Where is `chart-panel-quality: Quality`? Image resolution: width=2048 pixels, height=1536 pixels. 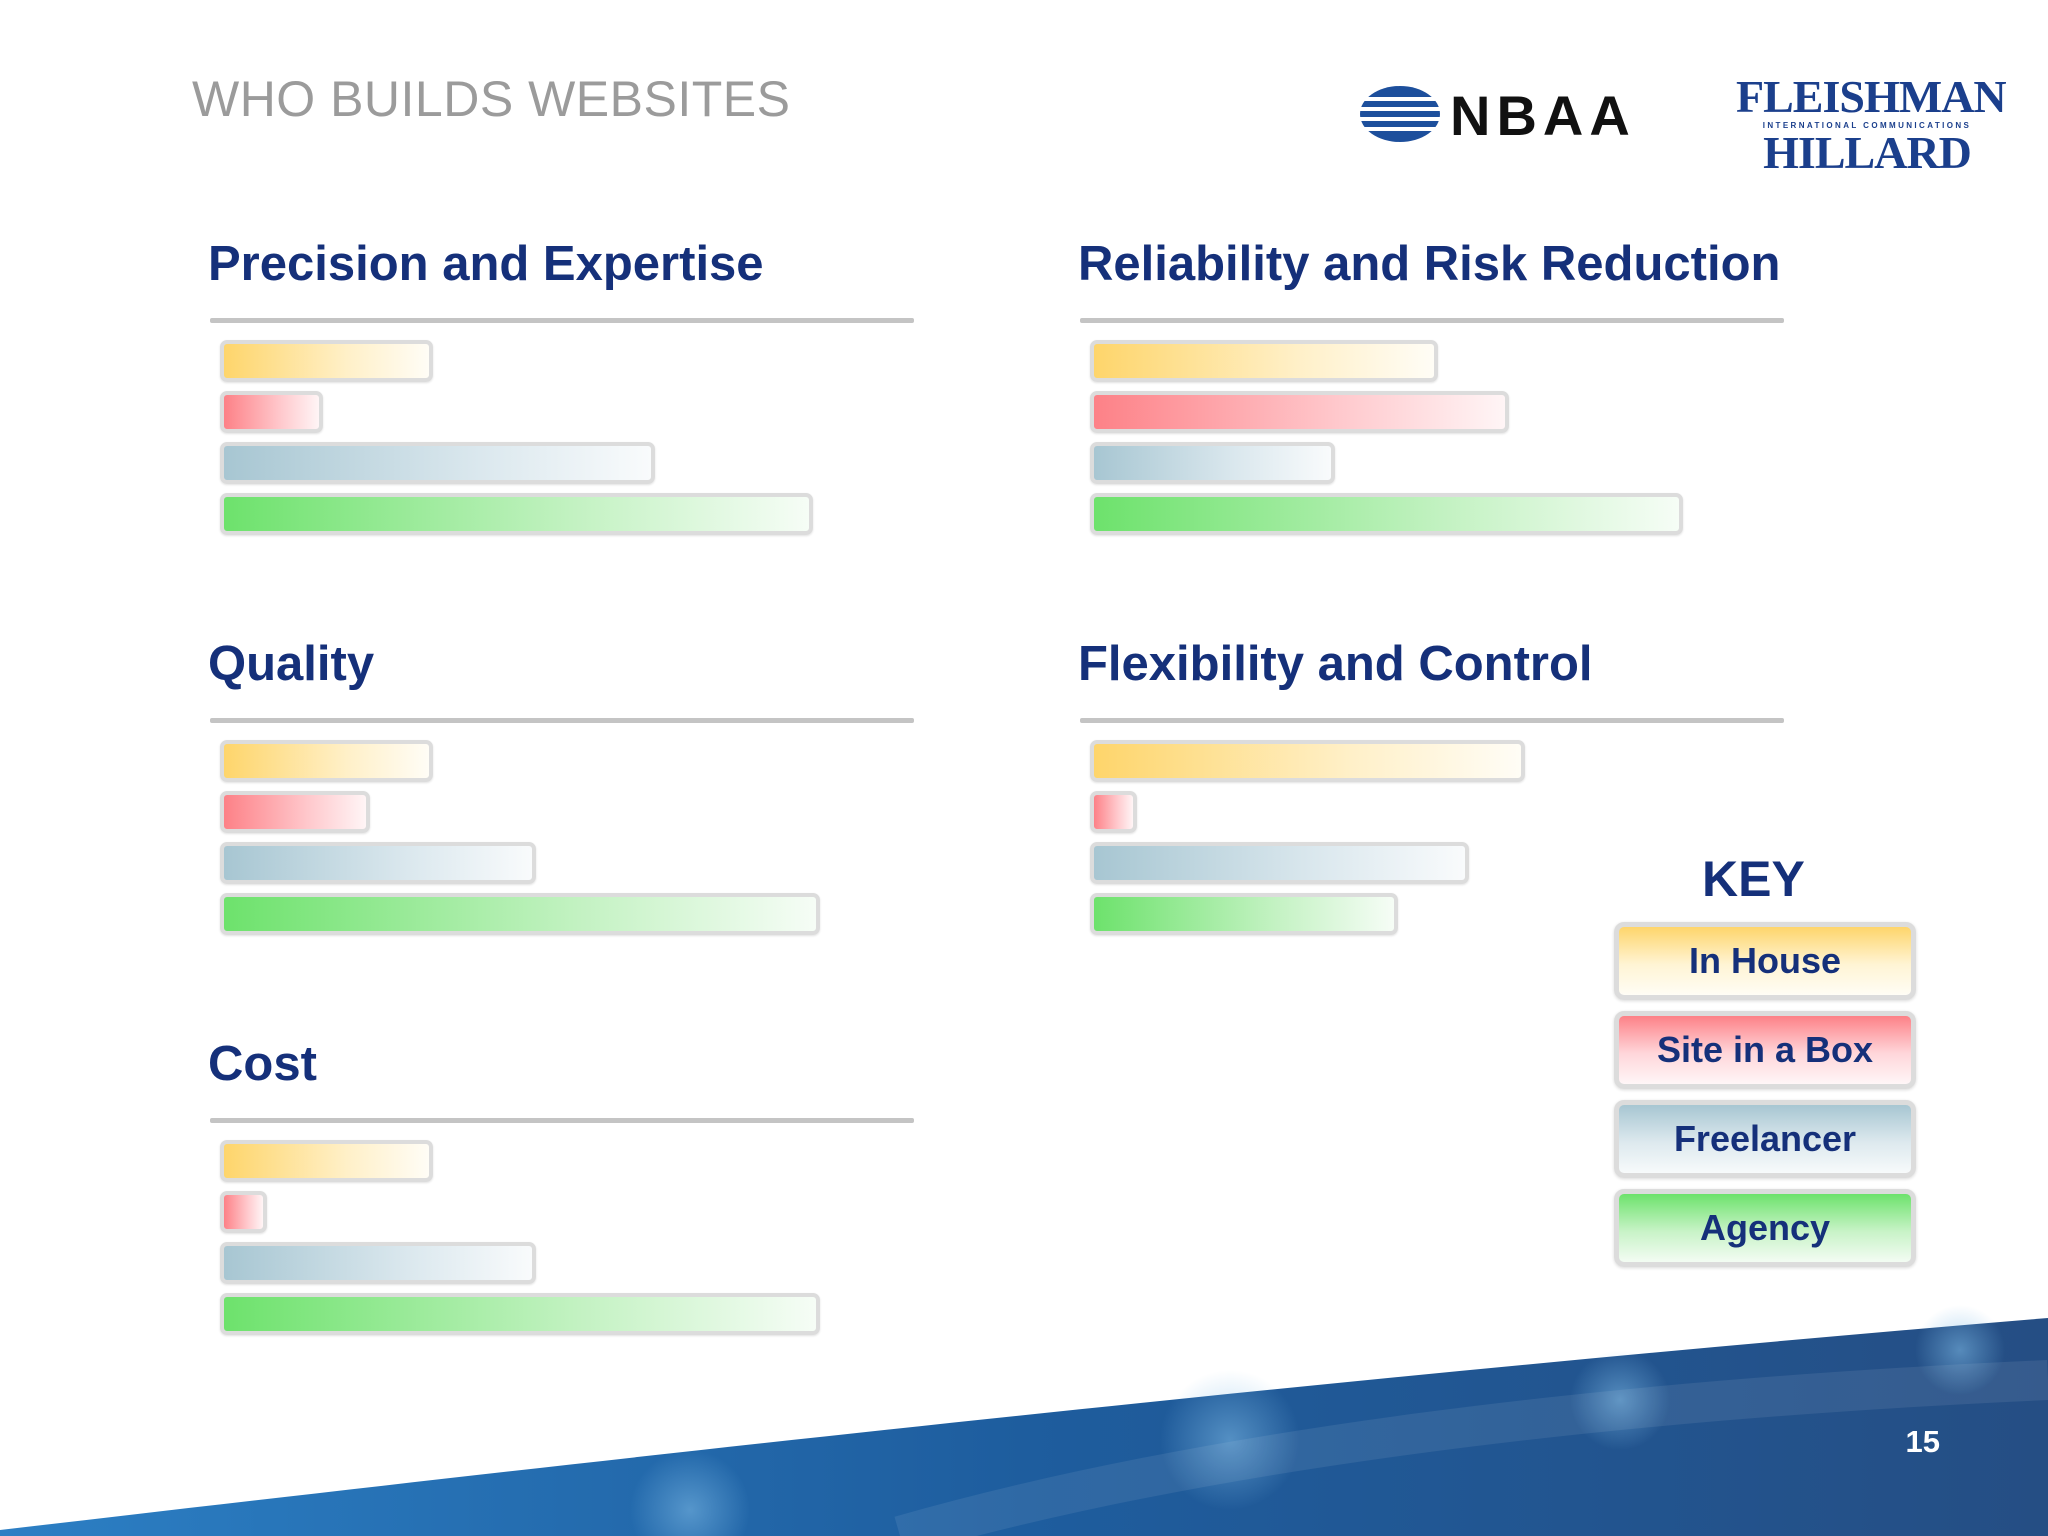 chart-panel-quality: Quality is located at coordinates (568, 796).